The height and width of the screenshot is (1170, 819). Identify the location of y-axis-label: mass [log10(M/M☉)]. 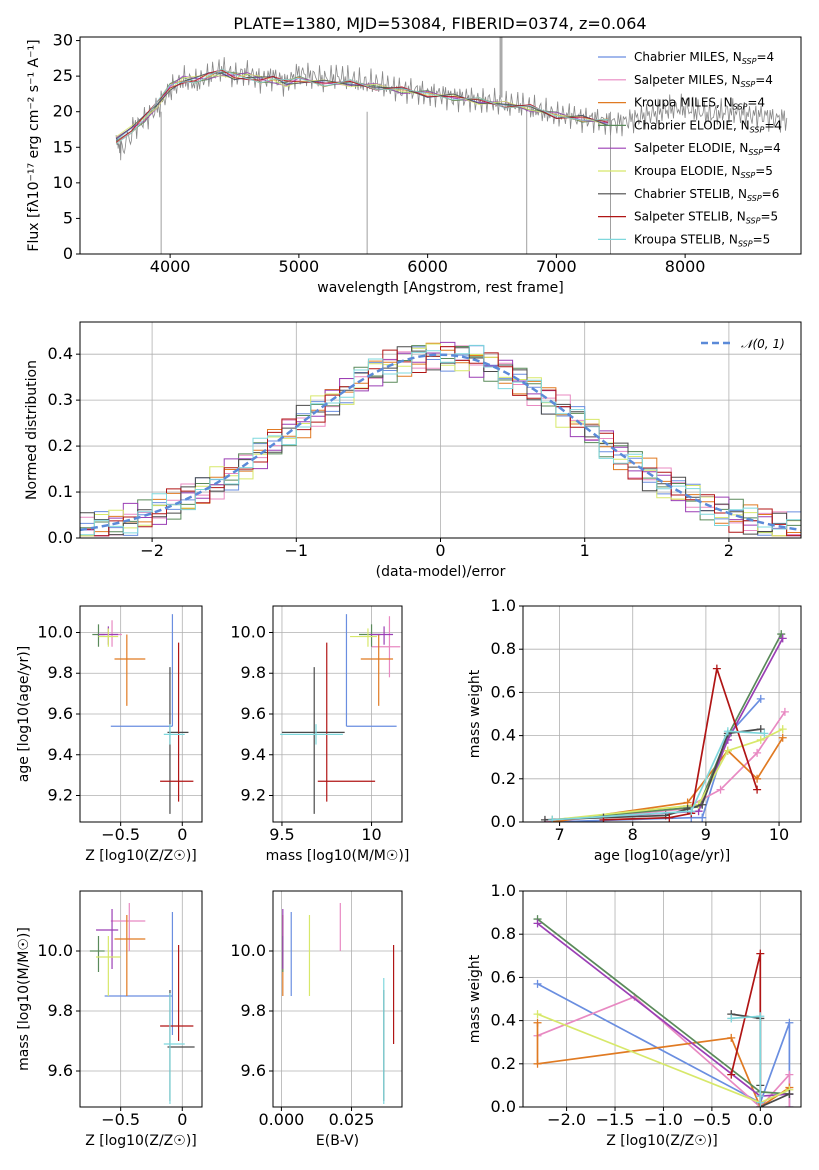
(24, 999).